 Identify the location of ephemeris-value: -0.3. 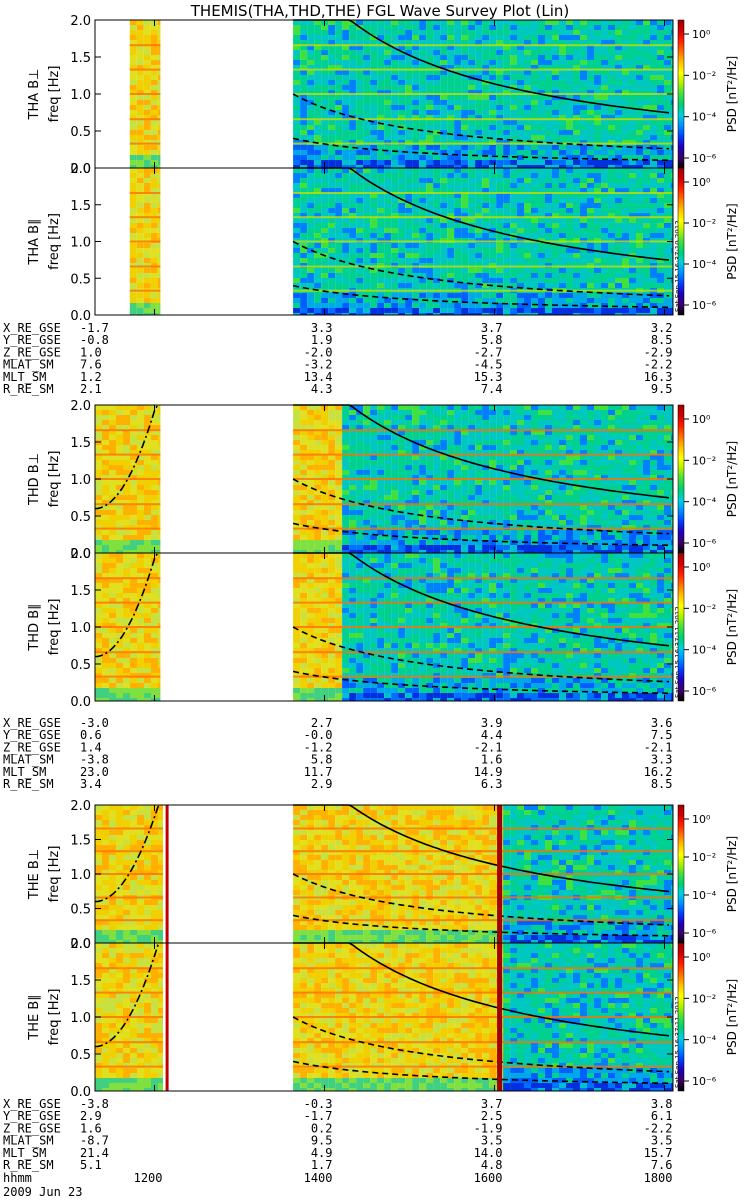
(318, 1104).